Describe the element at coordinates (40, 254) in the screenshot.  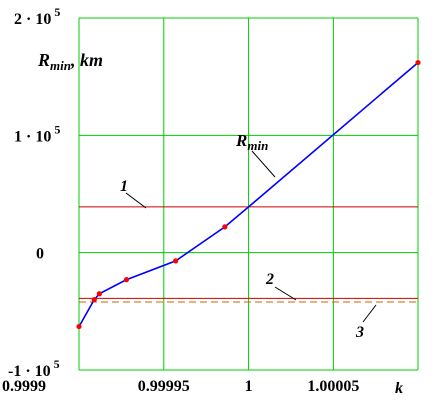
I see `y-tick-label: 0` at that location.